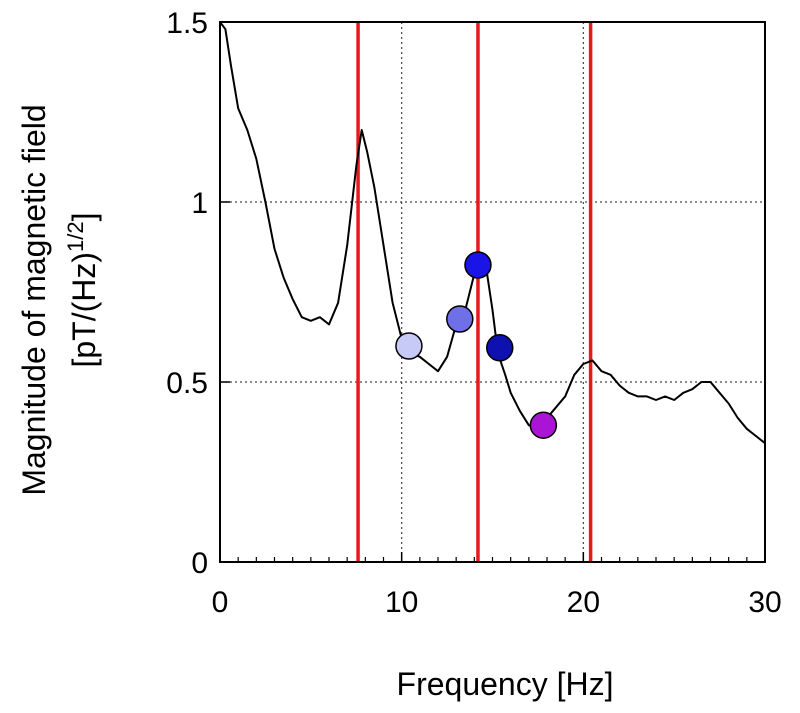 This screenshot has height=713, width=800. Describe the element at coordinates (583, 602) in the screenshot. I see `x-tick-label: 20` at that location.